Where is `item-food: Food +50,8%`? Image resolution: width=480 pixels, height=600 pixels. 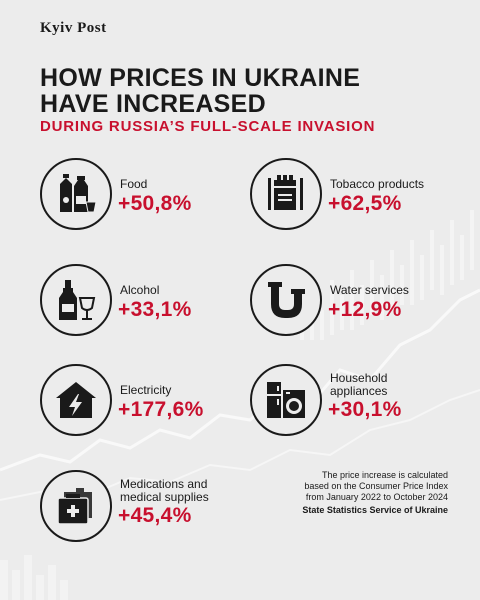
item-food: Food +50,8% is located at coordinates (150, 198).